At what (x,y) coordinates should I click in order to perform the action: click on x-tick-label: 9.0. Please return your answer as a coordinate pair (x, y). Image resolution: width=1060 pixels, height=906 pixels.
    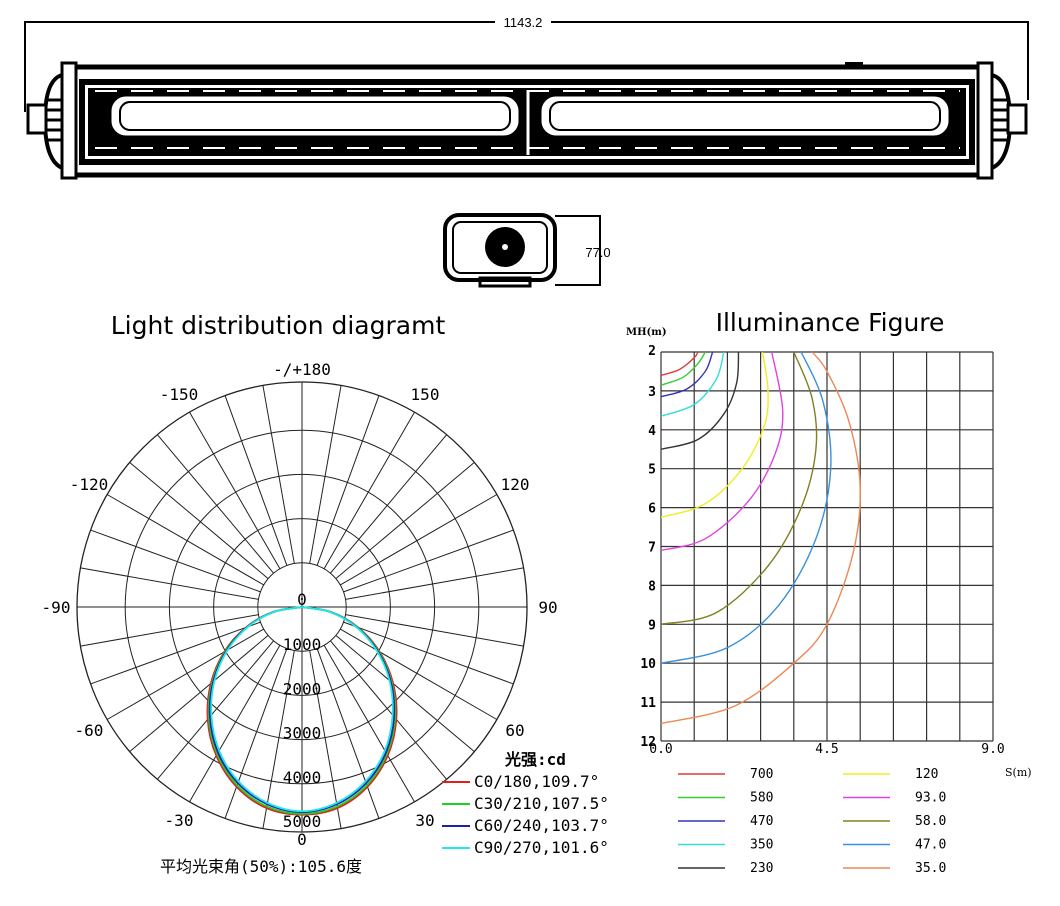
    Looking at the image, I should click on (992, 749).